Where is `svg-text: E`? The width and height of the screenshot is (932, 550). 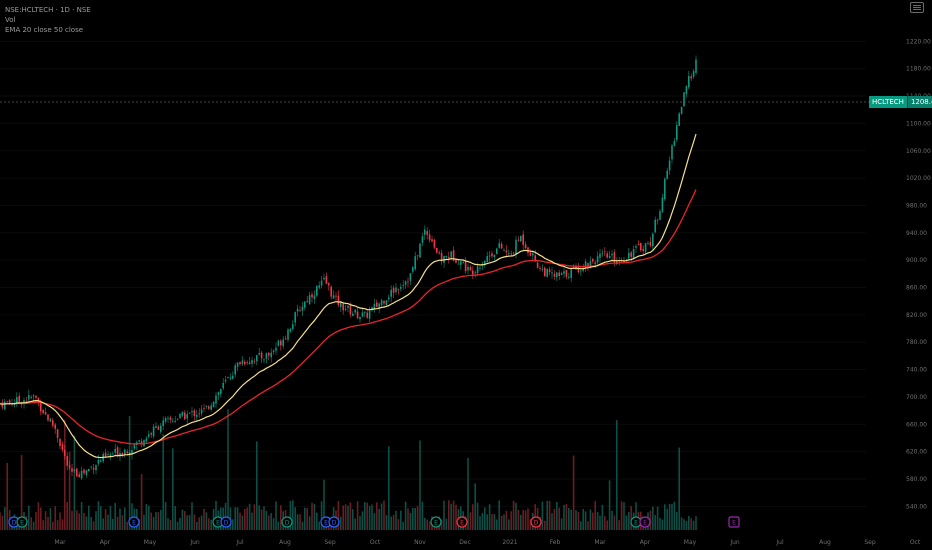
svg-text: E is located at coordinates (436, 523).